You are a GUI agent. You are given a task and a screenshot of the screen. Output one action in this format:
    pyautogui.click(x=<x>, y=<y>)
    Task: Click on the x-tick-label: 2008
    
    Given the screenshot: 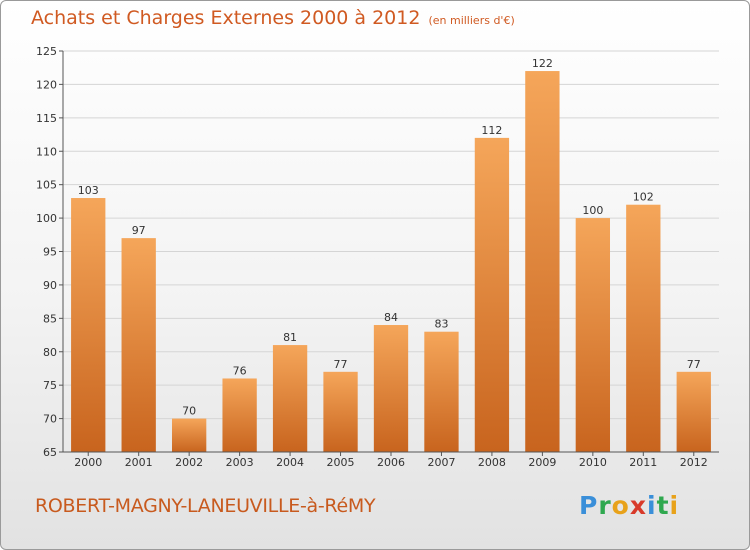 What is the action you would take?
    pyautogui.click(x=492, y=462)
    